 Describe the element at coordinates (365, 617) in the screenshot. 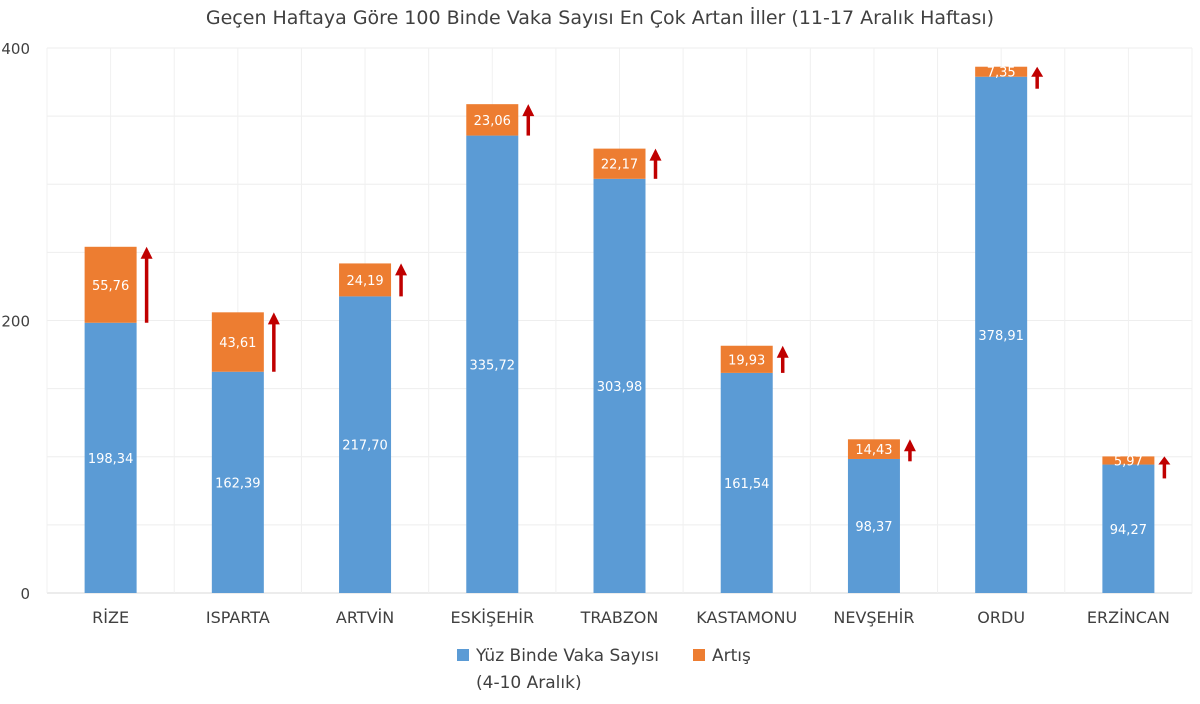

I see `x-tick-label: ARTVİN` at that location.